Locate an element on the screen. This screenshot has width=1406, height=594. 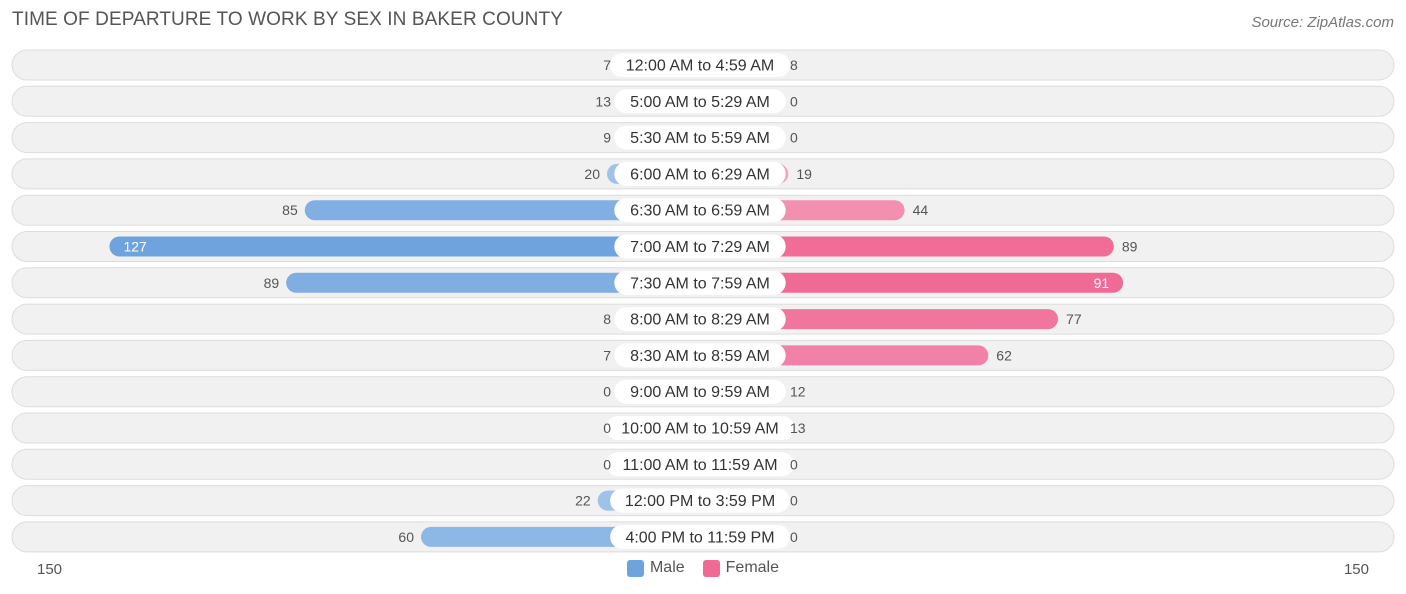
category-label: 8:30 AM to 8:59 AM is located at coordinates (700, 356).